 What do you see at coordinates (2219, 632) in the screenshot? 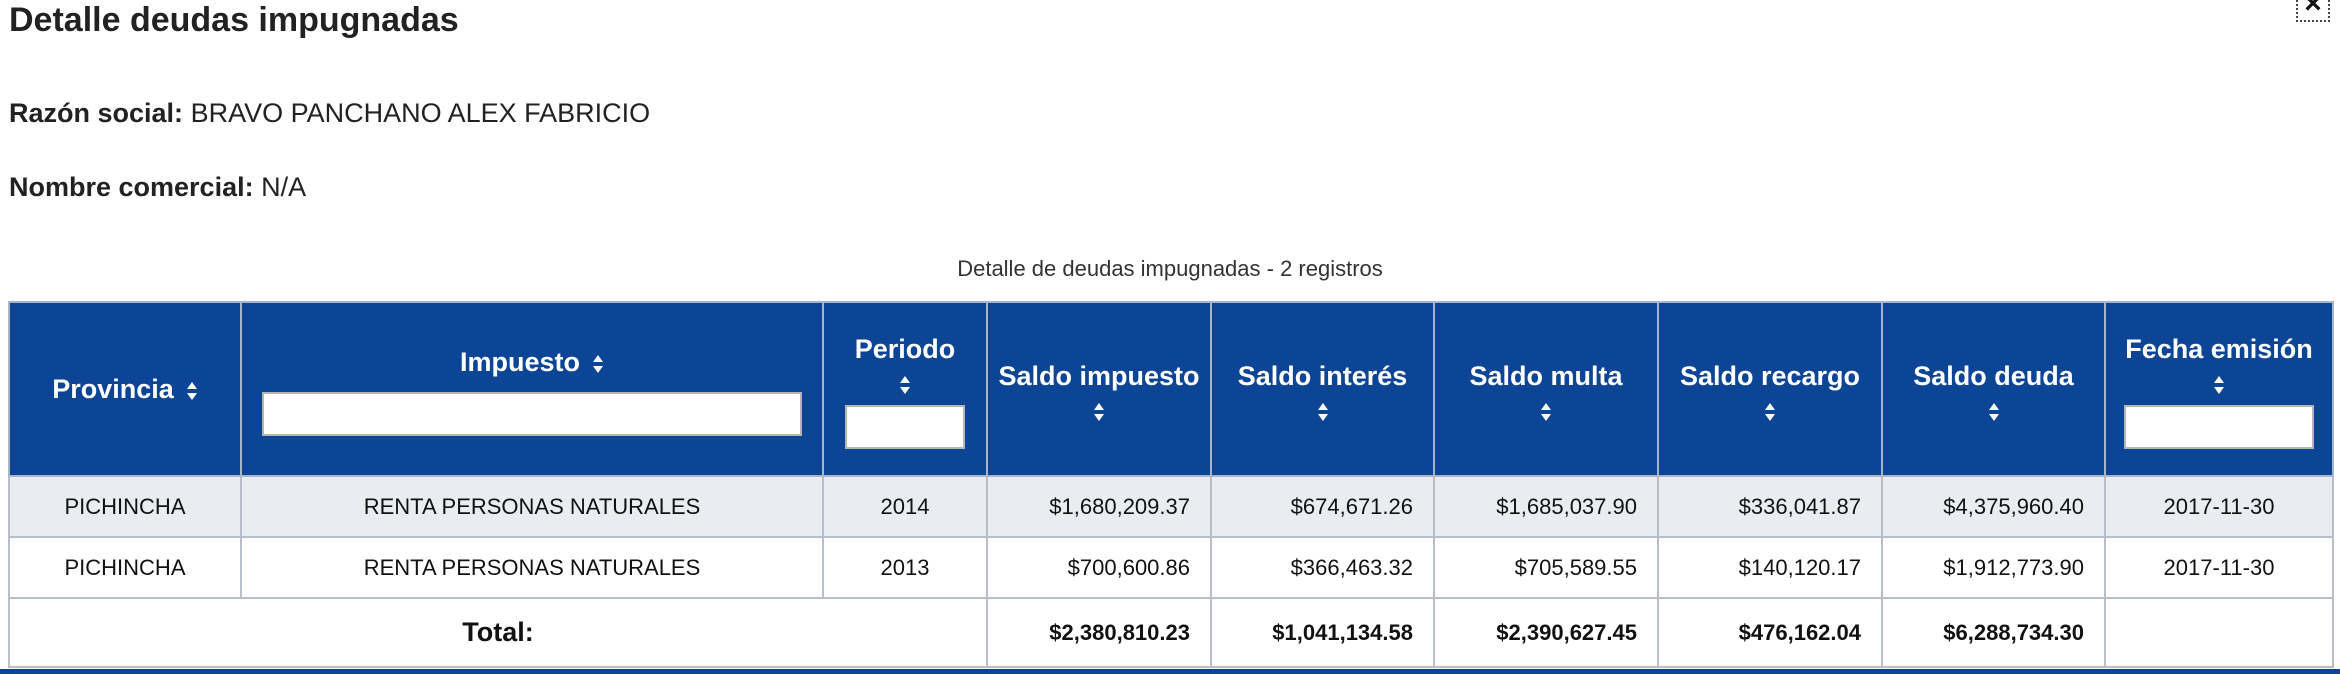
I see `total-fecha-emision-empty` at bounding box center [2219, 632].